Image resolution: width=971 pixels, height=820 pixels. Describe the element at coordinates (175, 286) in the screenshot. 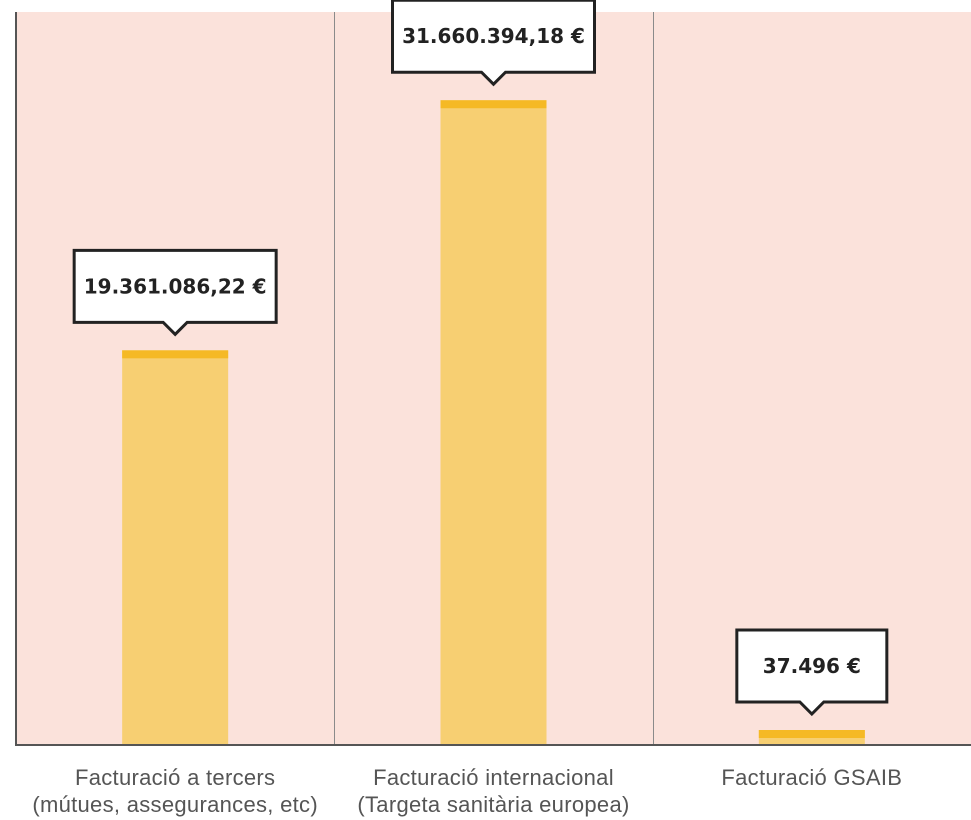

I see `callout-value-label: 19.361.086,22 €` at that location.